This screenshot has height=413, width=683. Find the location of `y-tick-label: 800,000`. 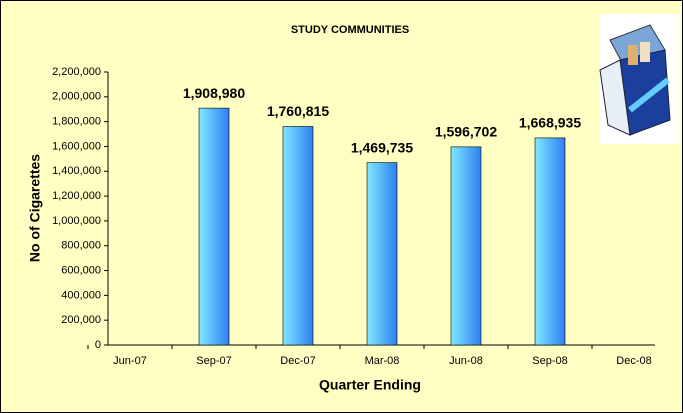

y-tick-label: 800,000 is located at coordinates (81, 246).